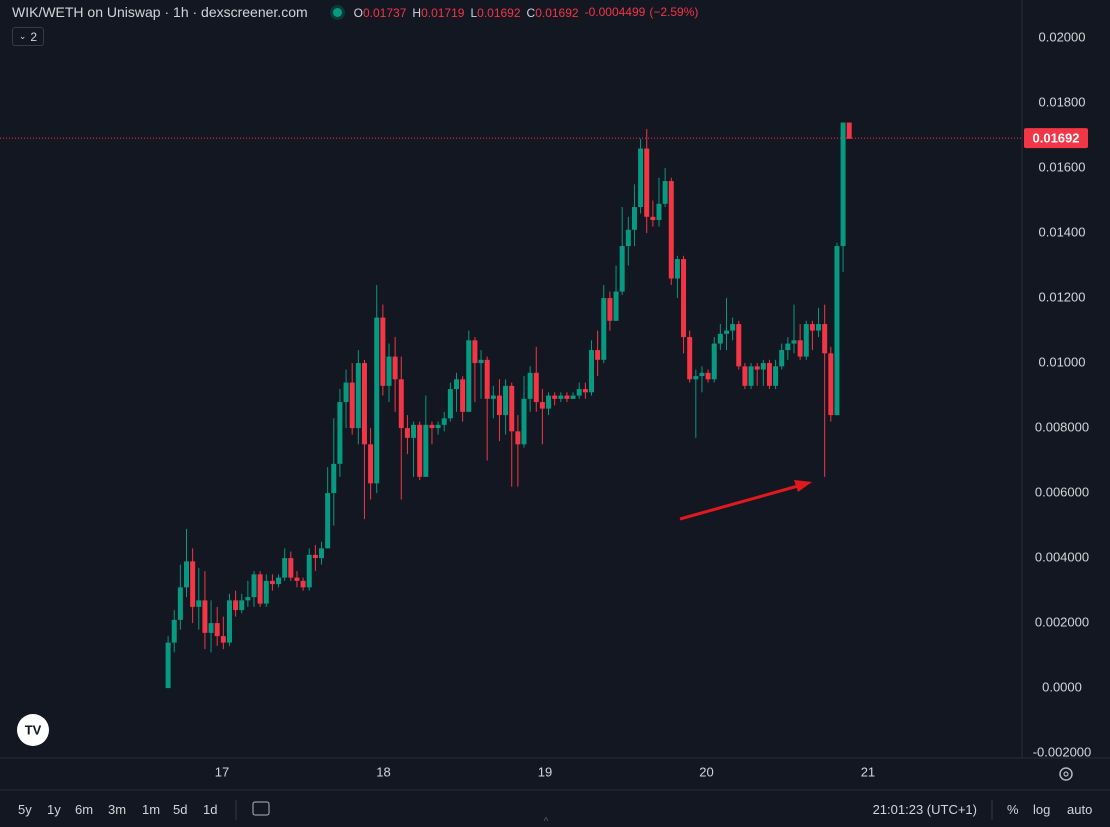 The height and width of the screenshot is (827, 1110). I want to click on y-tick-label: 0.01600, so click(1062, 166).